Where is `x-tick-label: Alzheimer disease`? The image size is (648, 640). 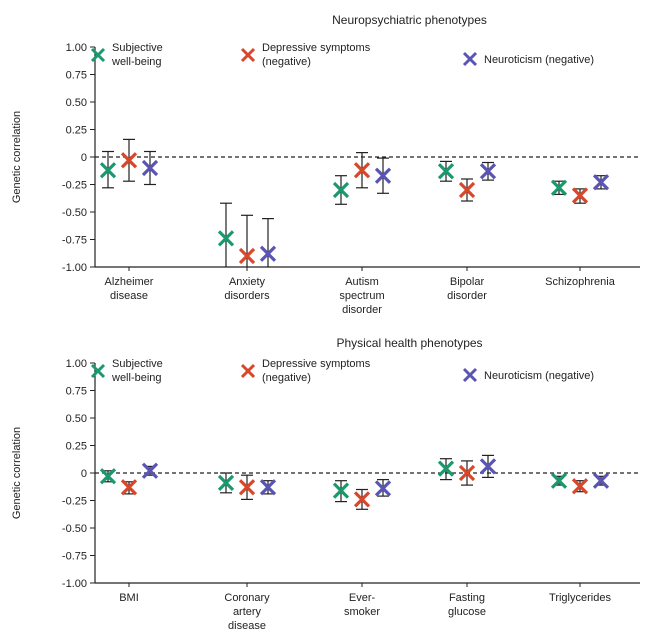
x-tick-label: Alzheimer disease is located at coordinates (129, 289).